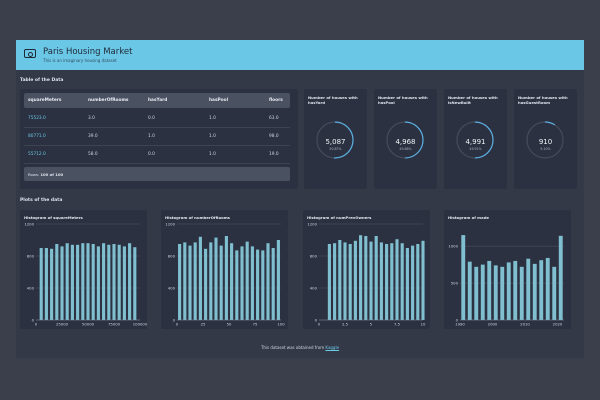 Image resolution: width=600 pixels, height=400 pixels. I want to click on table-cell: 19.0, so click(274, 154).